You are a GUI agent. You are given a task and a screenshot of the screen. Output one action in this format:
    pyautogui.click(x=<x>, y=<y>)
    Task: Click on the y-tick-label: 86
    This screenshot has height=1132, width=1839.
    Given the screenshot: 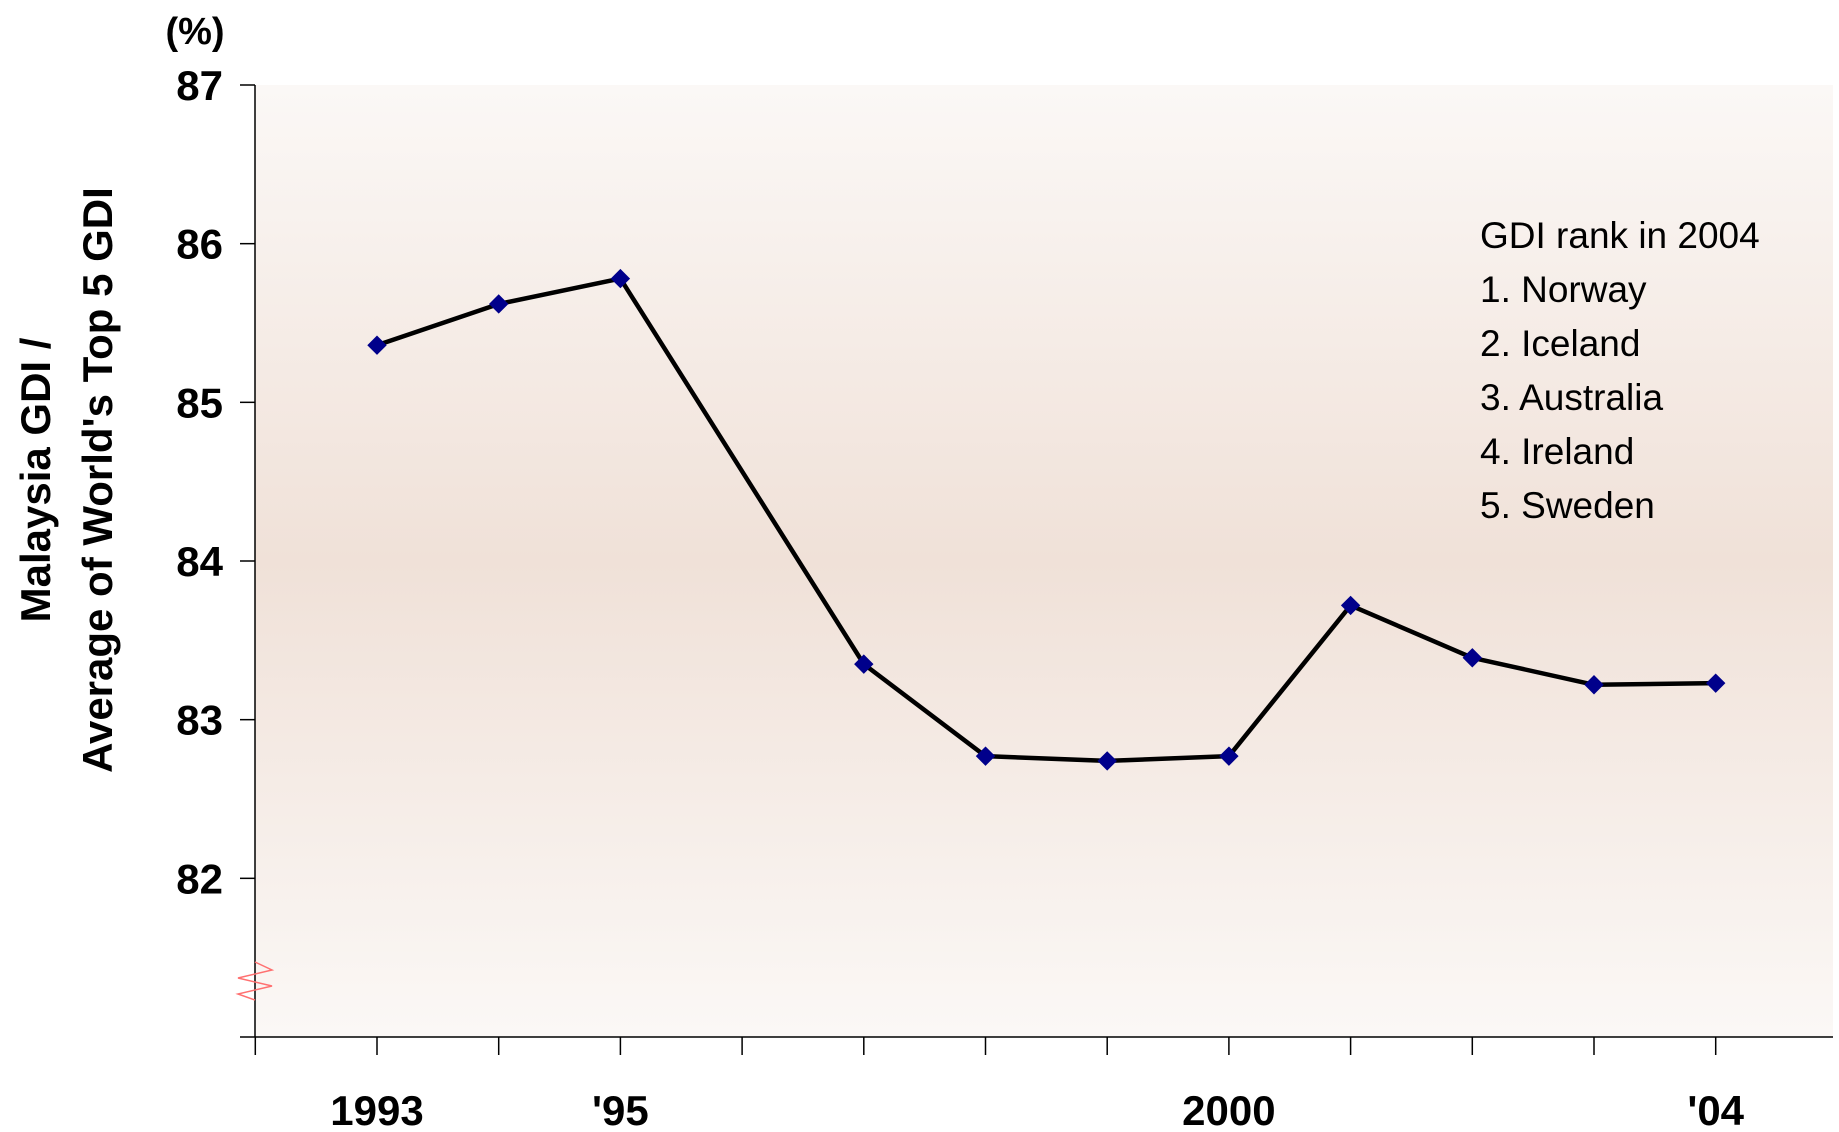 What is the action you would take?
    pyautogui.click(x=199, y=244)
    